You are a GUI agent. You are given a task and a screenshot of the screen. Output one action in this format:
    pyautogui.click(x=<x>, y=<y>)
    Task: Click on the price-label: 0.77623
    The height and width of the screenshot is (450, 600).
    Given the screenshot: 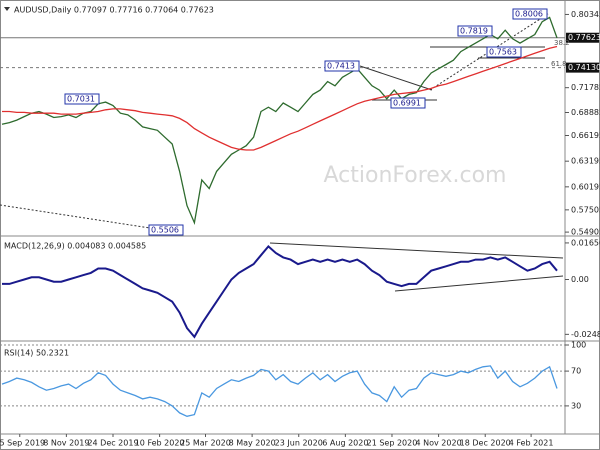 What is the action you would take?
    pyautogui.click(x=584, y=37)
    